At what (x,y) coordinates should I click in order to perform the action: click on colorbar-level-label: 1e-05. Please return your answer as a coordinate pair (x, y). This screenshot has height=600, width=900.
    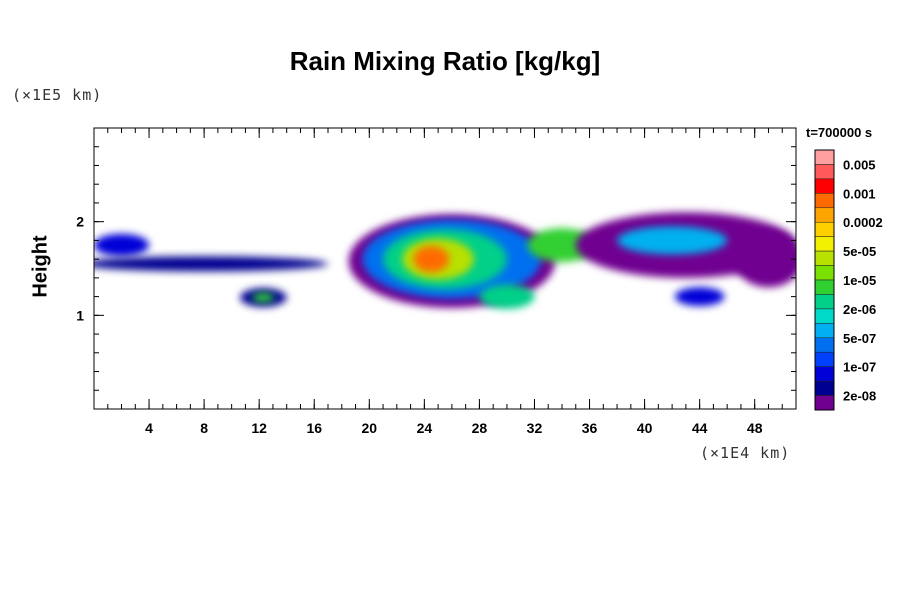
    Looking at the image, I should click on (859, 280).